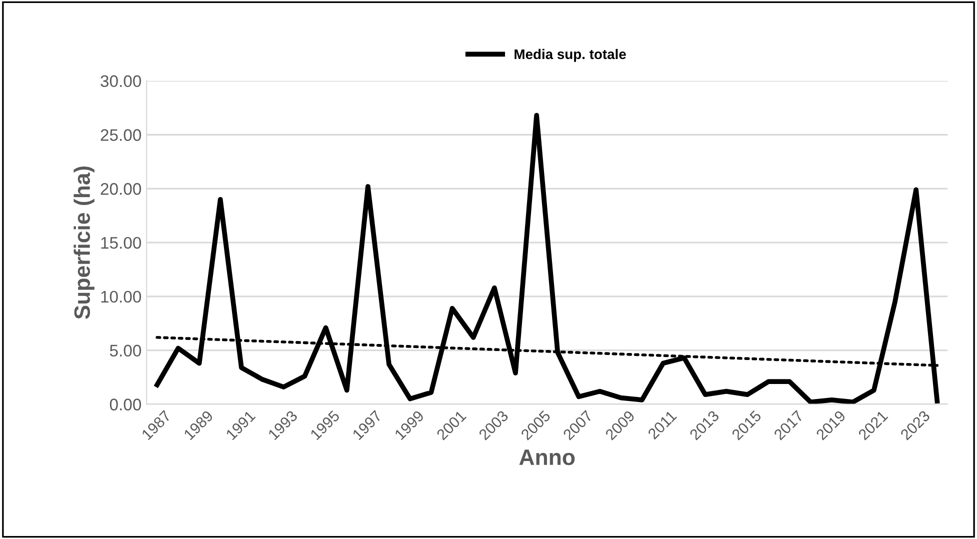  Describe the element at coordinates (121, 189) in the screenshot. I see `y-tick-label: 20.00` at that location.